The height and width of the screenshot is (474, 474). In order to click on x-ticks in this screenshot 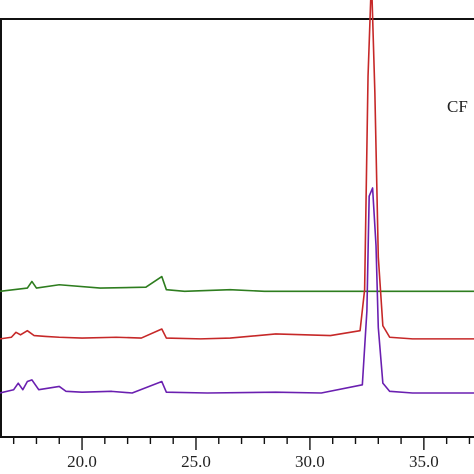, I will do `click(241, 443)`.